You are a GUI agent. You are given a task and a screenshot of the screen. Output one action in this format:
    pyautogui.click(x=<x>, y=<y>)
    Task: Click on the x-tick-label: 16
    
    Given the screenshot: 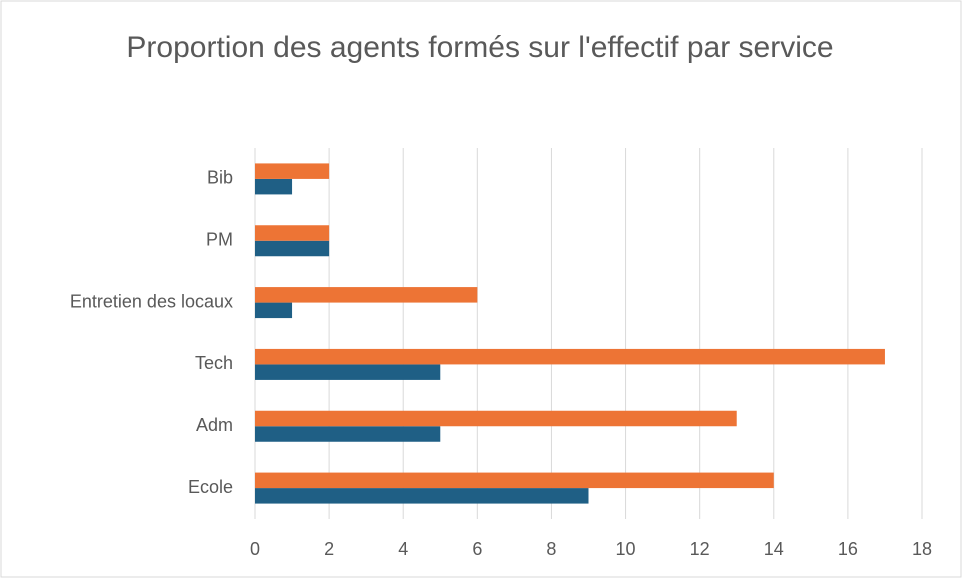 What is the action you would take?
    pyautogui.click(x=848, y=549)
    